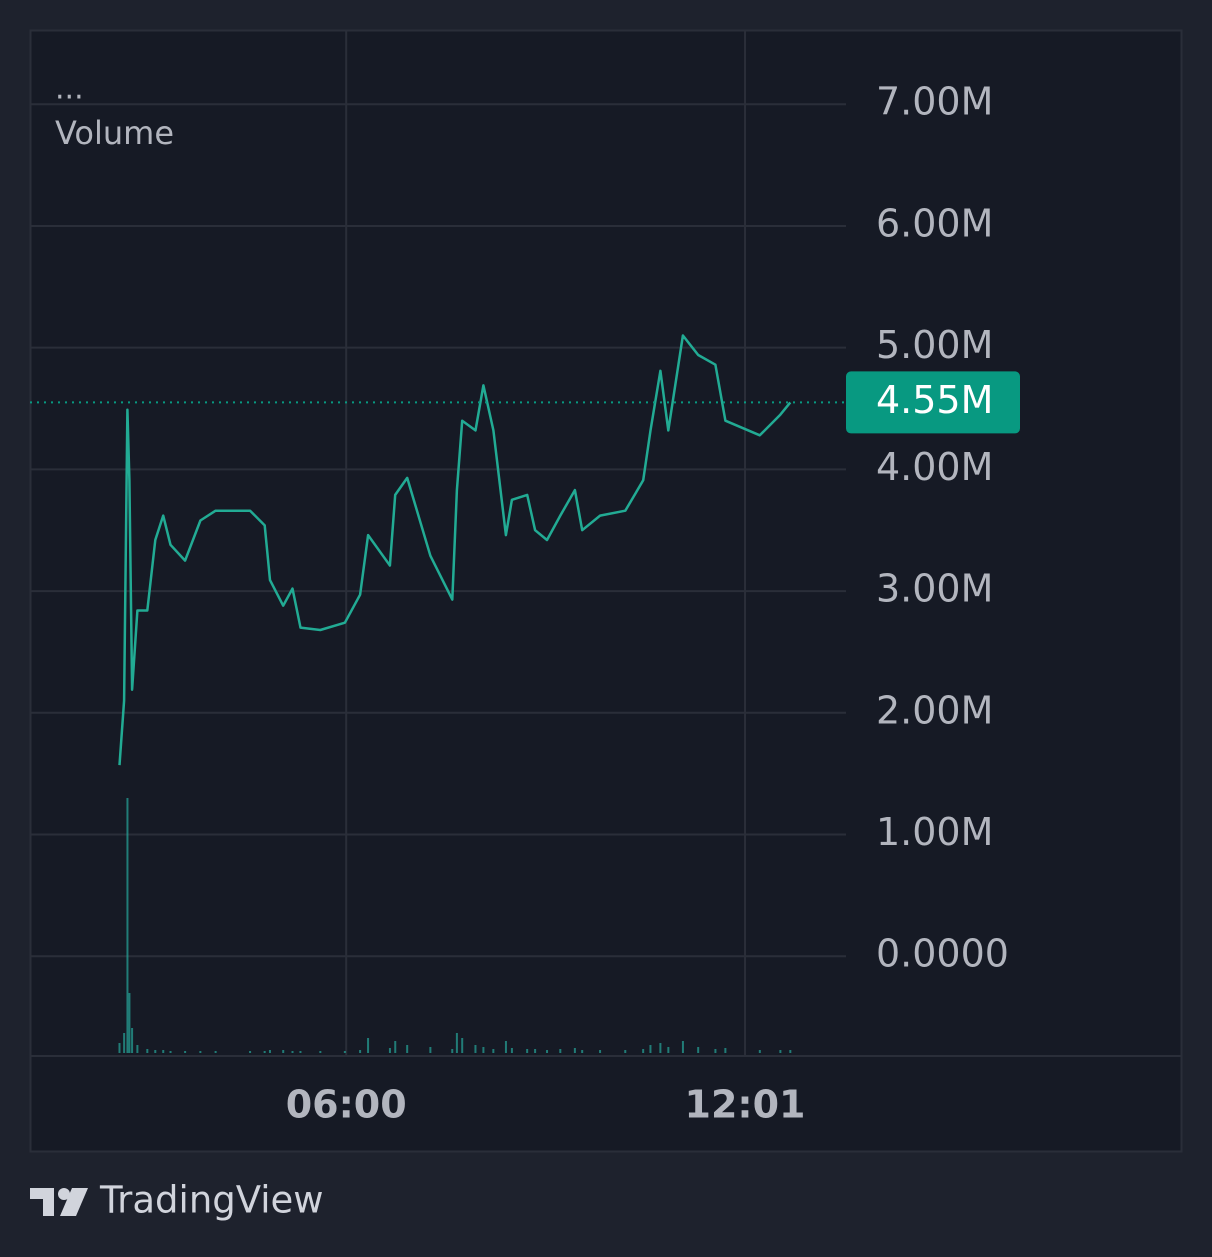 The width and height of the screenshot is (1212, 1257). Describe the element at coordinates (745, 1105) in the screenshot. I see `x-tick-label: 12:01` at that location.